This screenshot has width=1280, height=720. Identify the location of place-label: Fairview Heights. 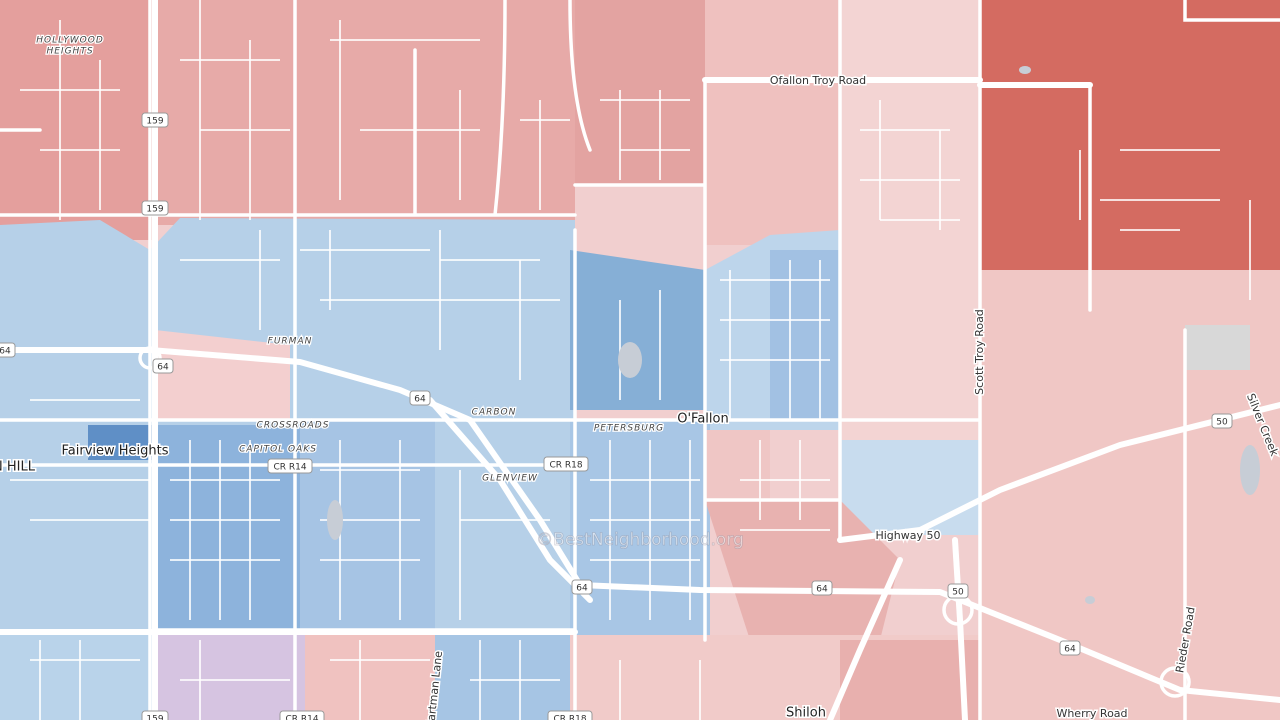
(114, 451).